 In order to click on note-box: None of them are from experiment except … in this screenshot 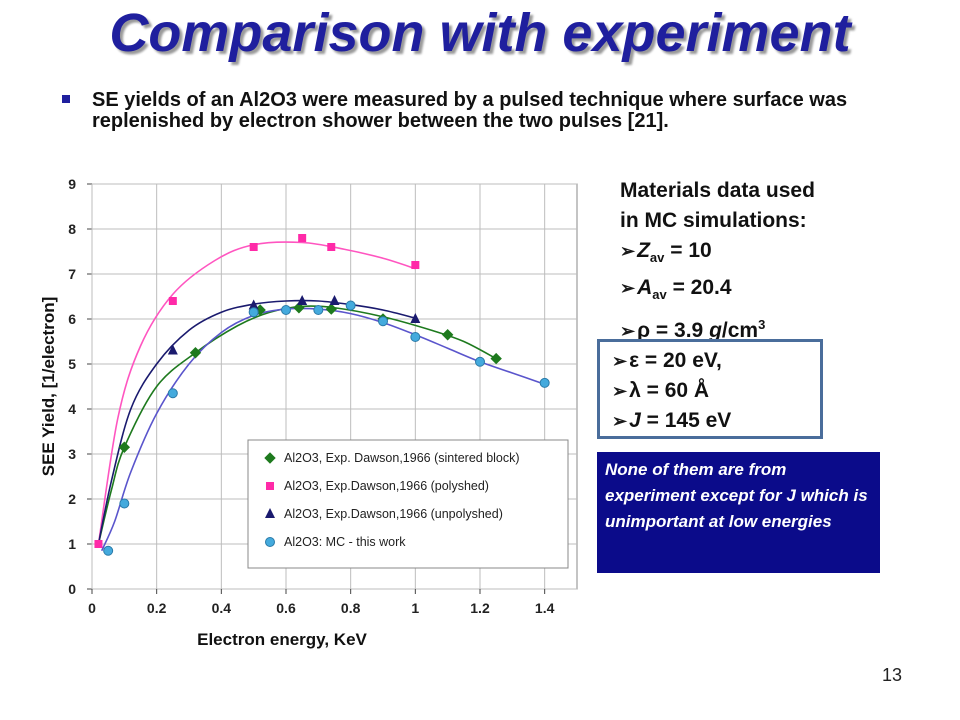, I will do `click(738, 512)`.